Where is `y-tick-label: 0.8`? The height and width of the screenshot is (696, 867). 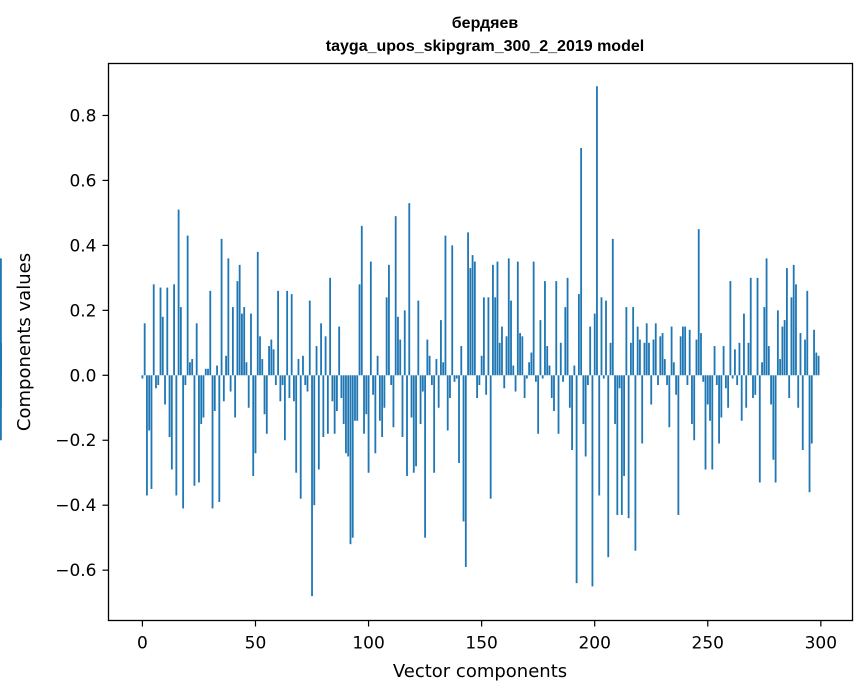 y-tick-label: 0.8 is located at coordinates (82, 116).